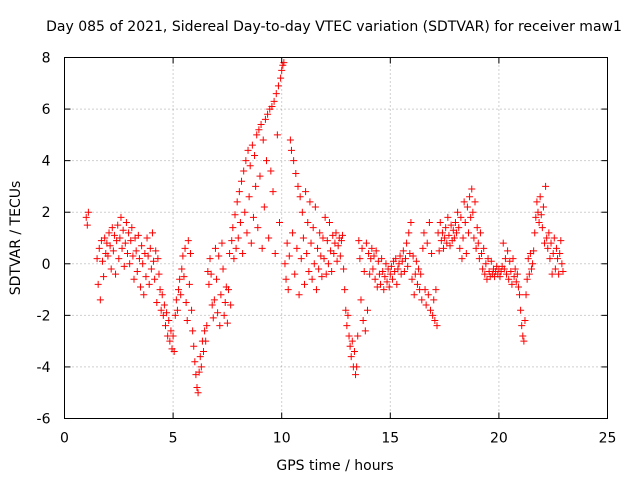 This screenshot has height=480, width=640. Describe the element at coordinates (64, 439) in the screenshot. I see `x-tick-label: 0` at that location.